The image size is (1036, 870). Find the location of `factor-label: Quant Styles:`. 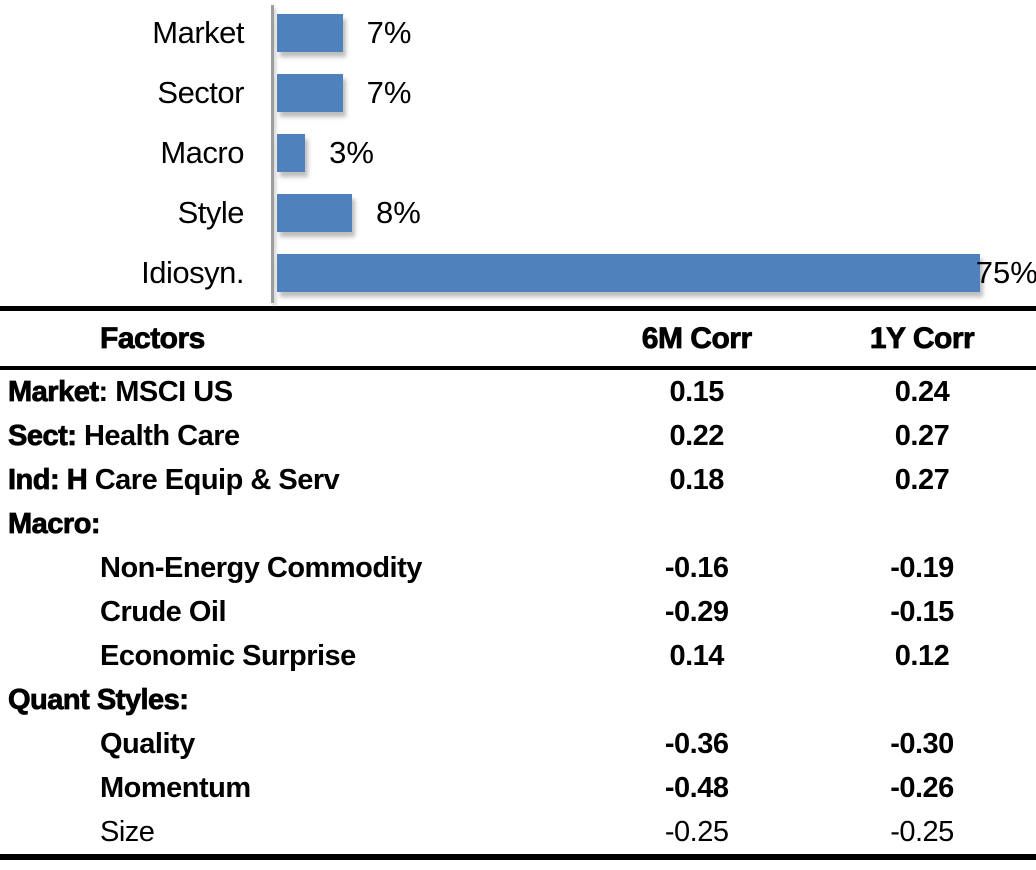

factor-label: Quant Styles: is located at coordinates (292, 700).